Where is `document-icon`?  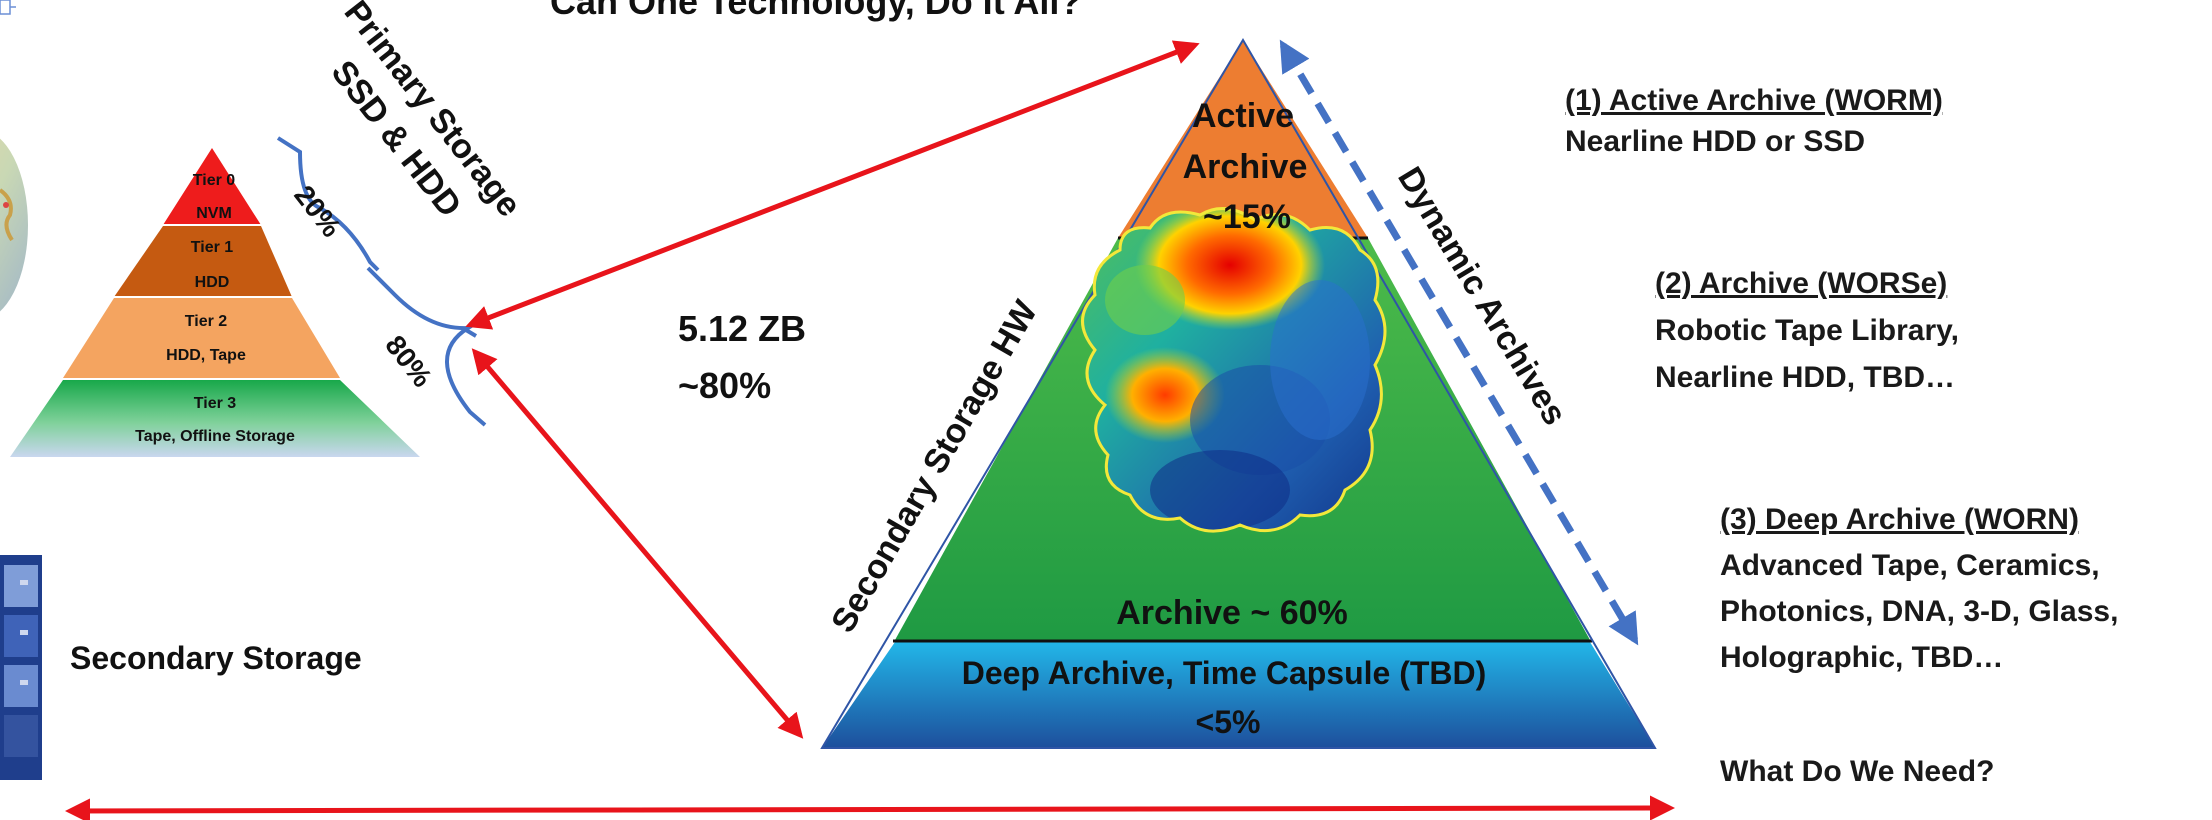 document-icon is located at coordinates (8, 7).